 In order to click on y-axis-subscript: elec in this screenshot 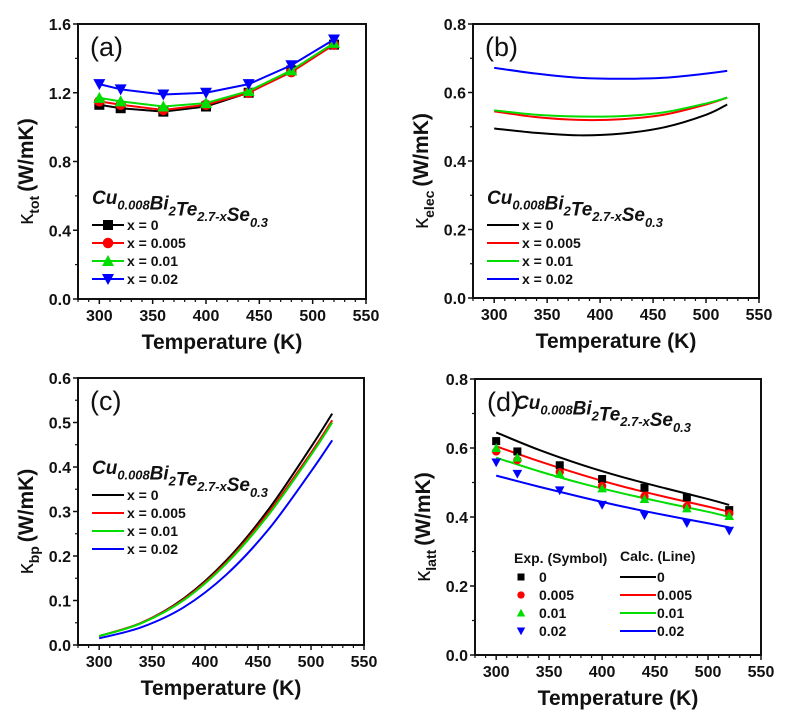, I will do `click(429, 203)`.